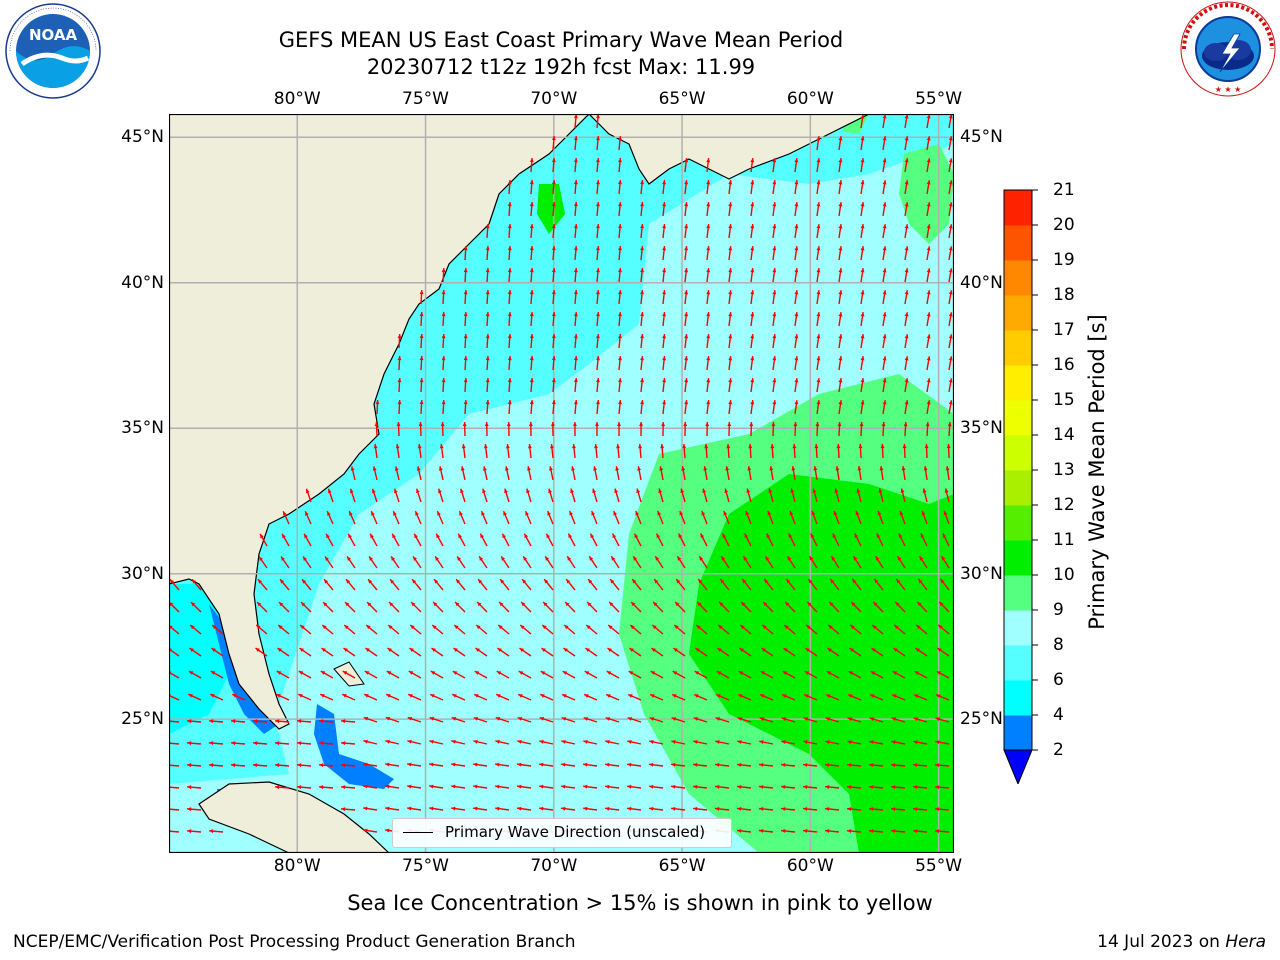 The height and width of the screenshot is (960, 1280). What do you see at coordinates (1064, 225) in the screenshot?
I see `colorbar-tick-label: 20` at bounding box center [1064, 225].